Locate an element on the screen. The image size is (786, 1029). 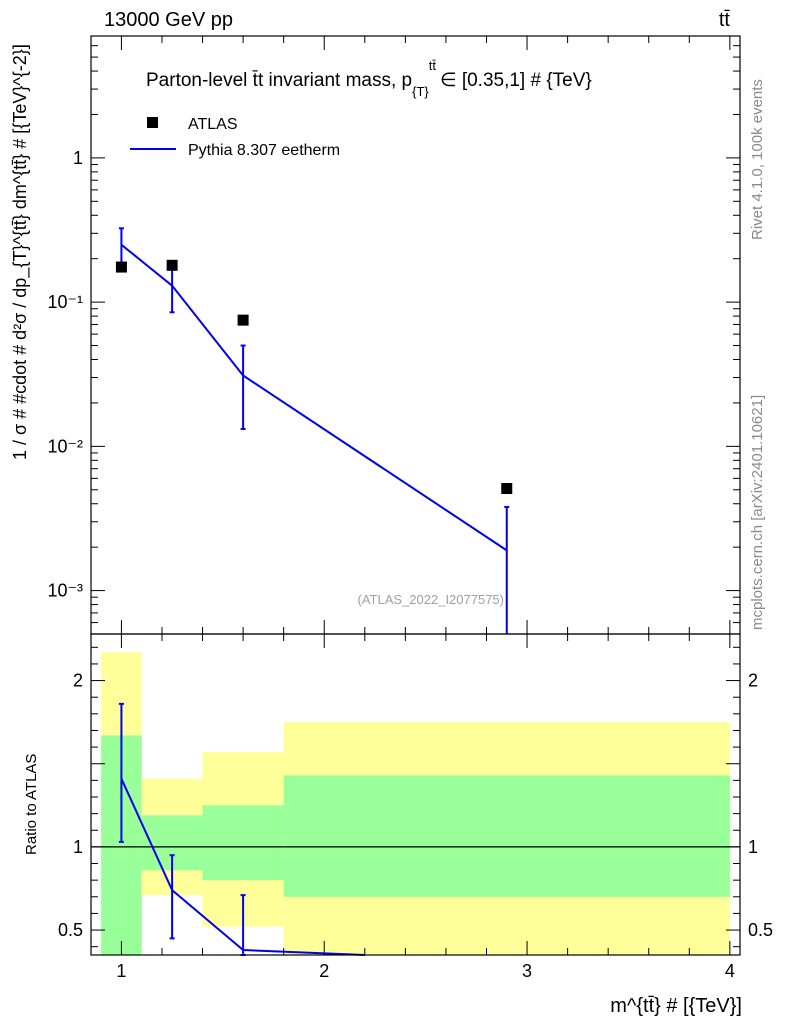
ratio-ytick-label: 0.5 is located at coordinates (70, 930).